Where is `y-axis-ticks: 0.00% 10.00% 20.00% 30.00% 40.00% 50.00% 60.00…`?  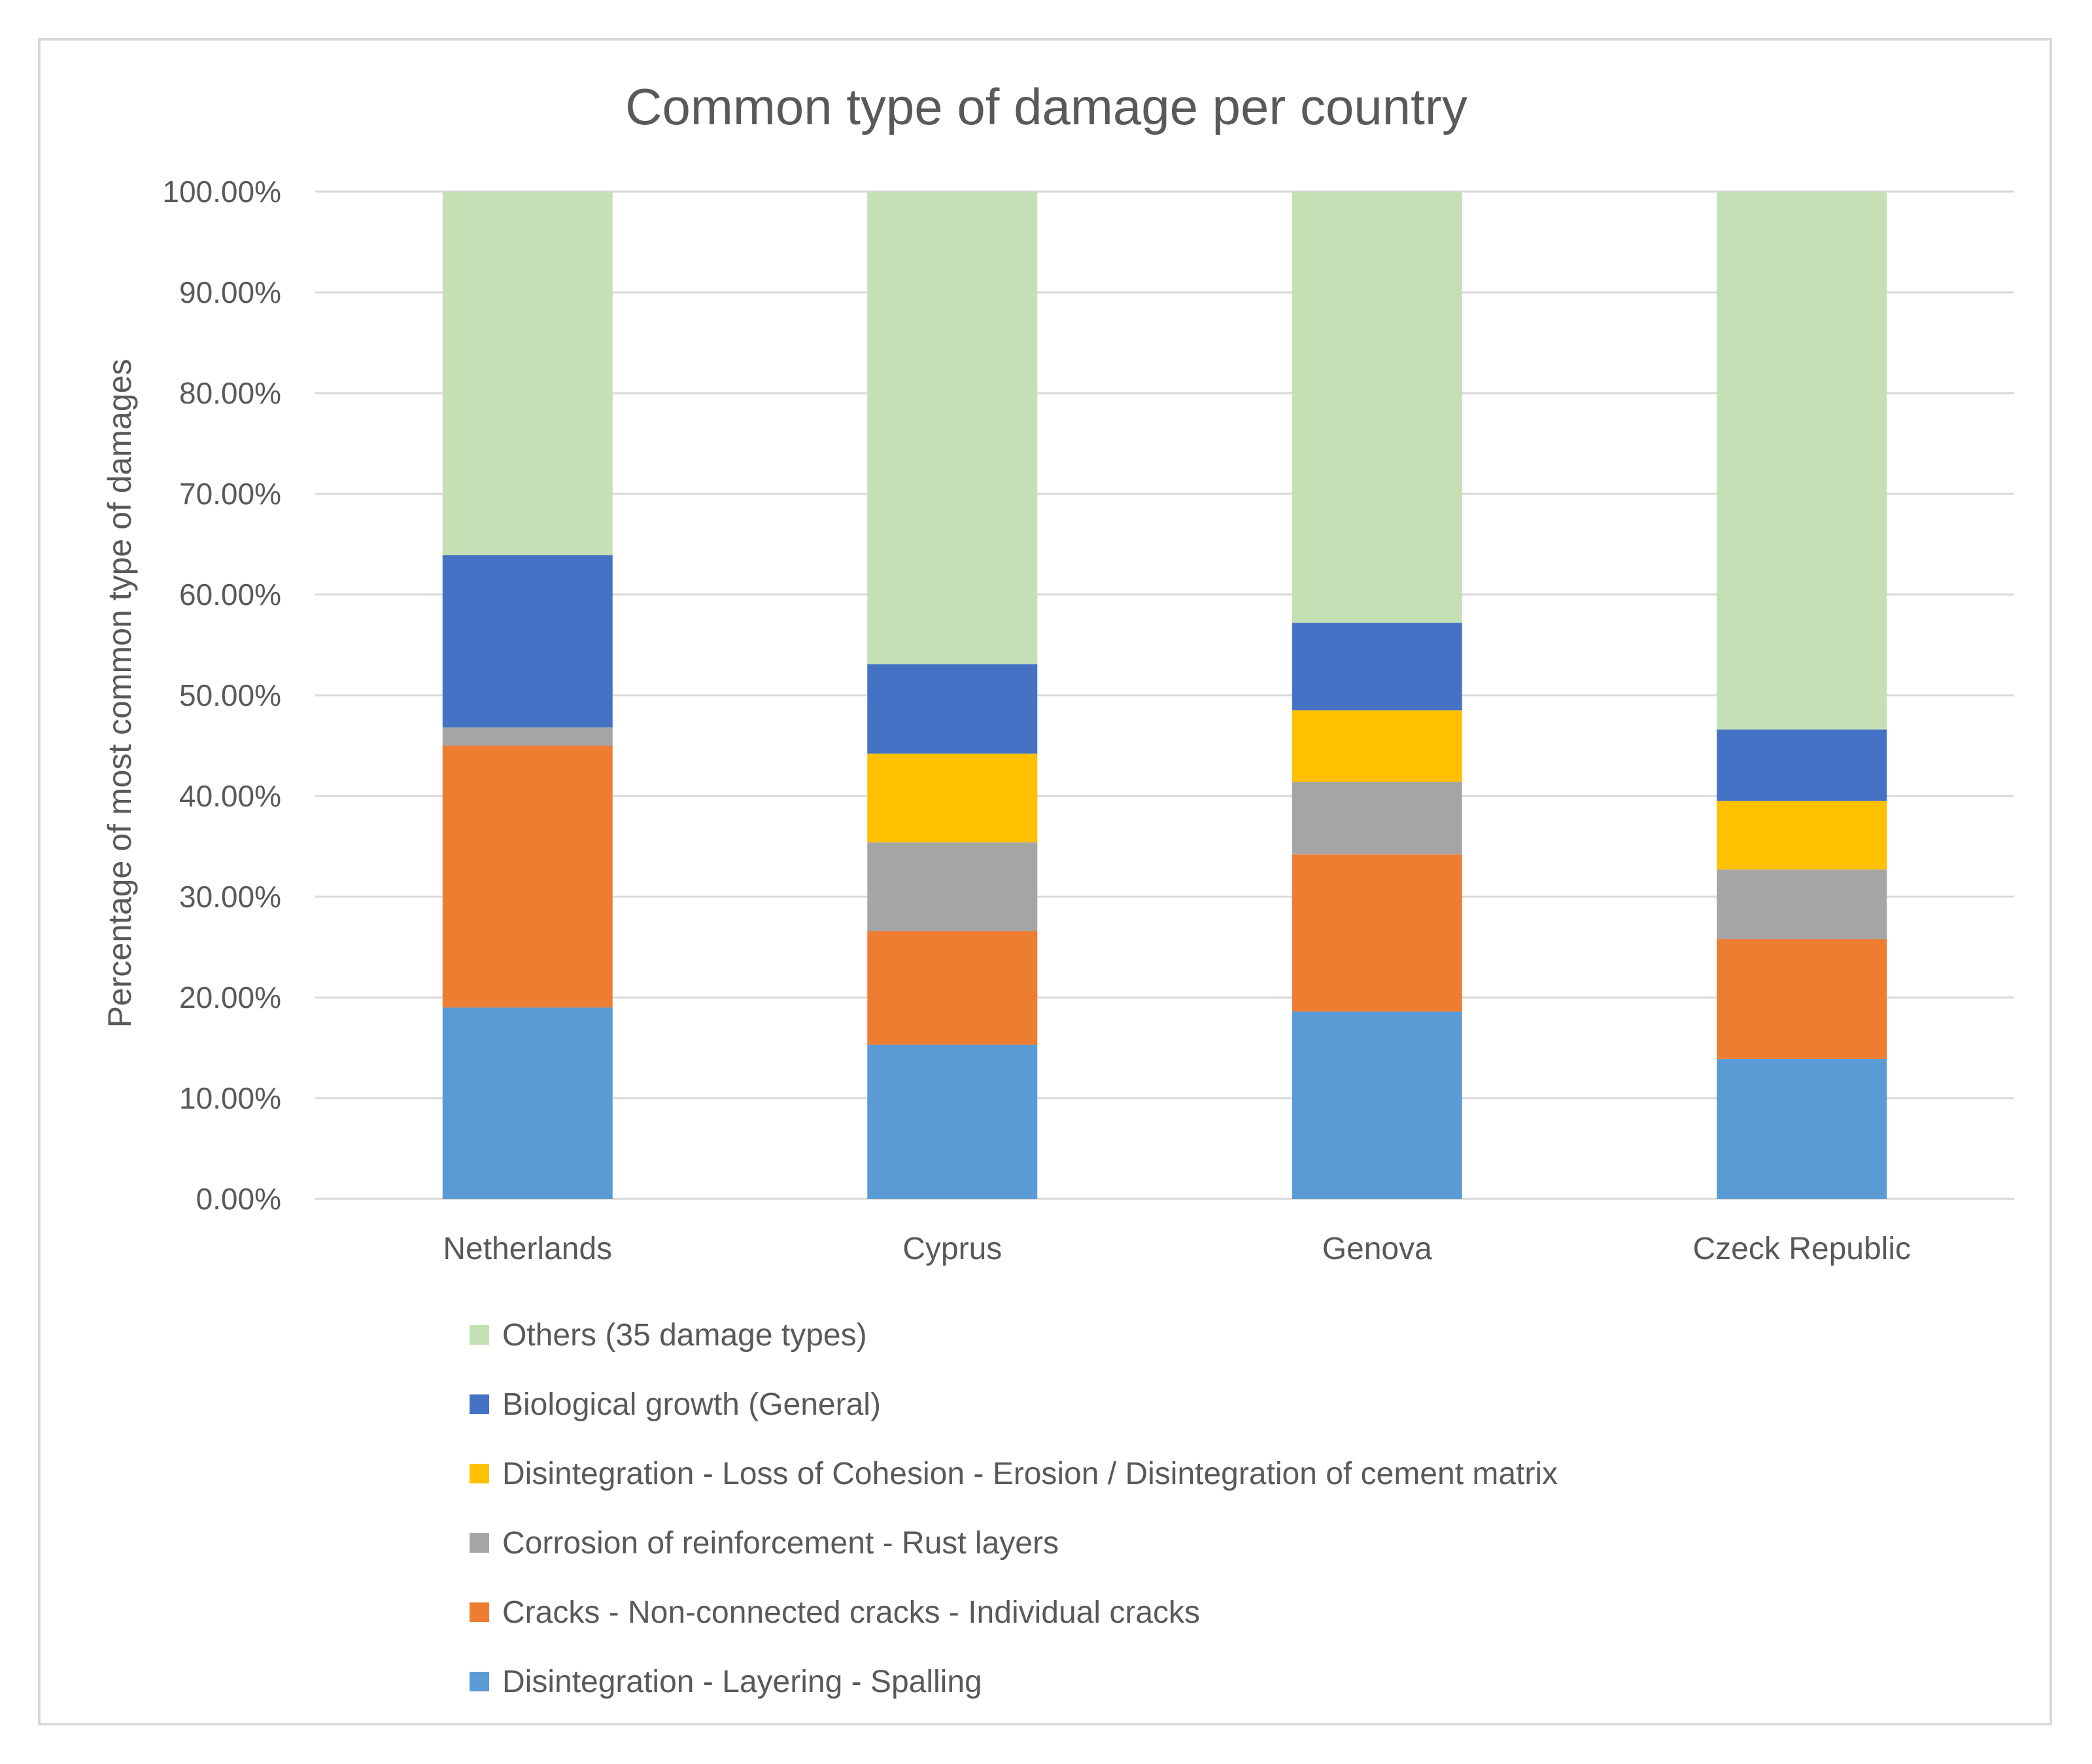
y-axis-ticks: 0.00% 10.00% 20.00% 30.00% 40.00% 50.00% 60.00… is located at coordinates (221, 696).